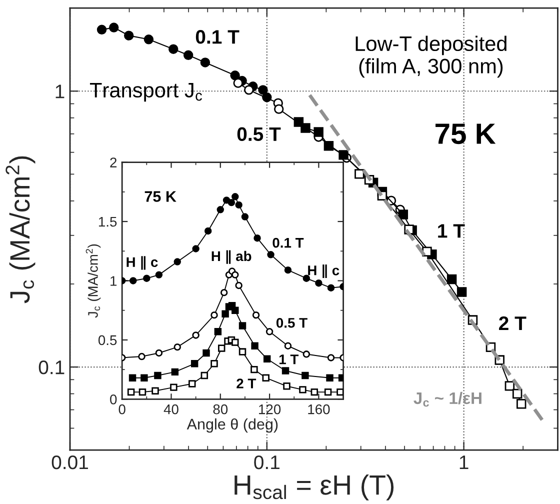 The image size is (560, 504). Describe the element at coordinates (319, 409) in the screenshot. I see `x-tick-label: 160` at that location.